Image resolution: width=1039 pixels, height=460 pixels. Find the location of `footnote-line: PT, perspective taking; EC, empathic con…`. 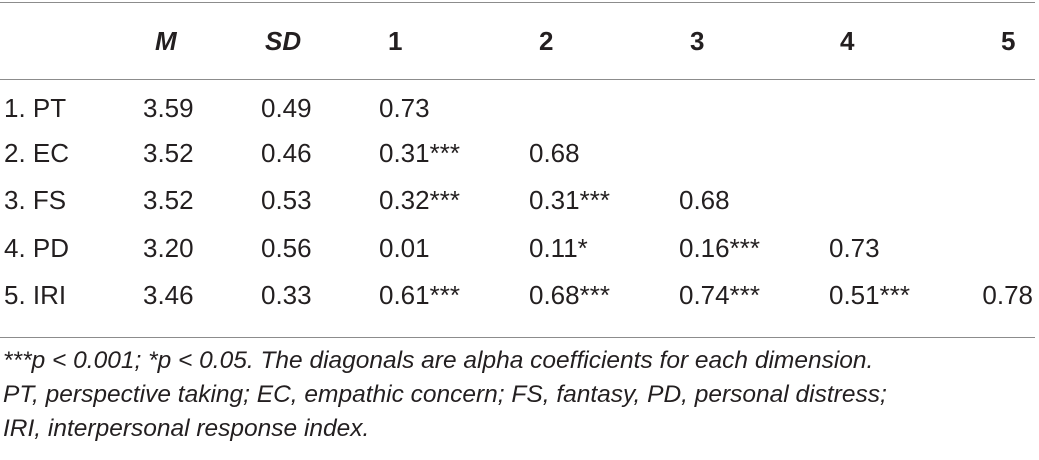

footnote-line: PT, perspective taking; EC, empathic con… is located at coordinates (445, 394).